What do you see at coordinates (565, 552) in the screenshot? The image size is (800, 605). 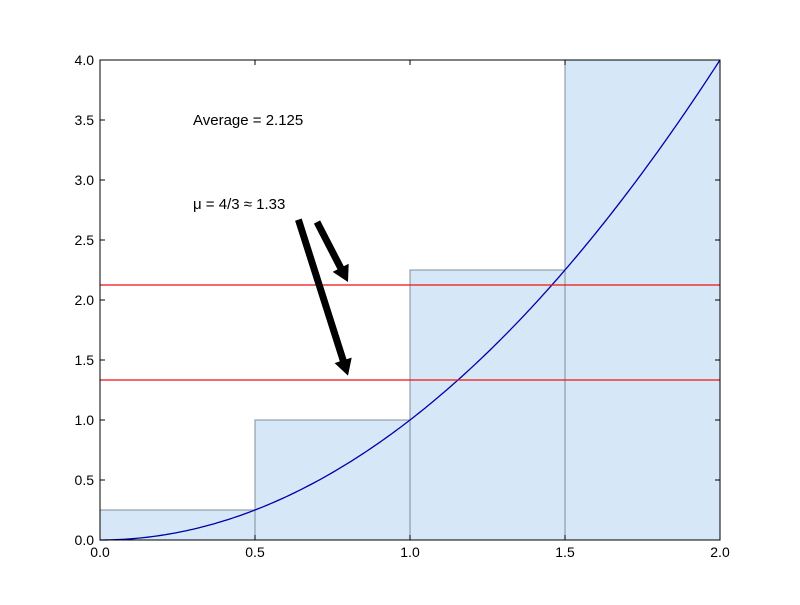 I see `x-tick-label-3: 1.5` at bounding box center [565, 552].